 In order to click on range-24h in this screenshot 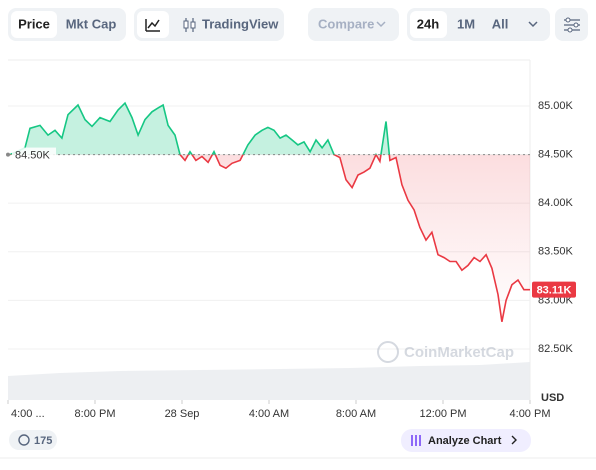, I will do `click(428, 24)`.